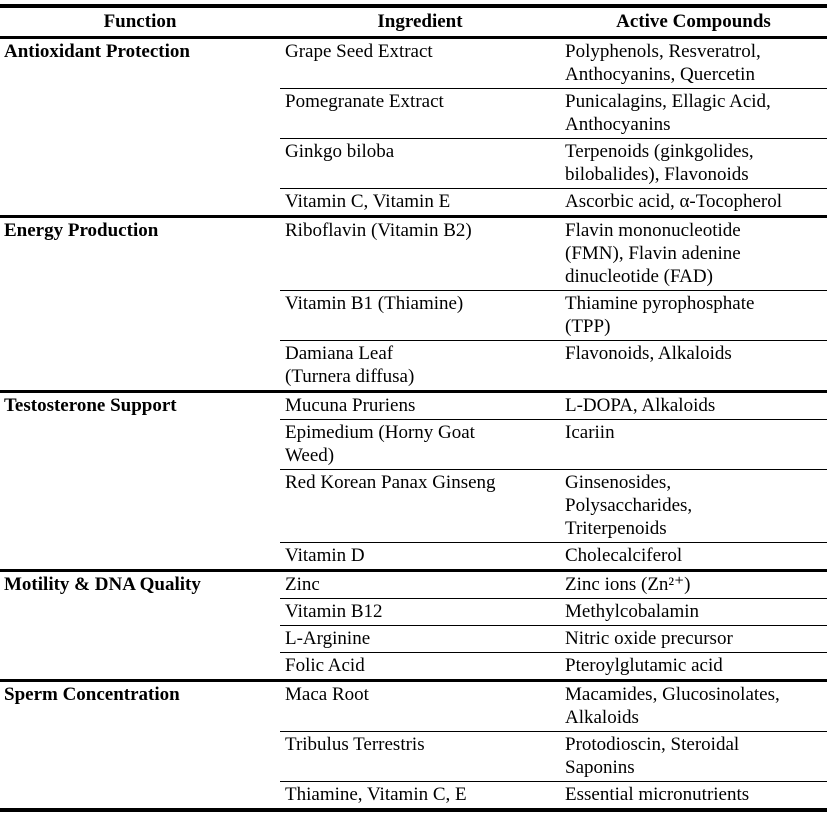 The image size is (827, 823). I want to click on ingredient-cell: Ginkgo biloba, so click(420, 163).